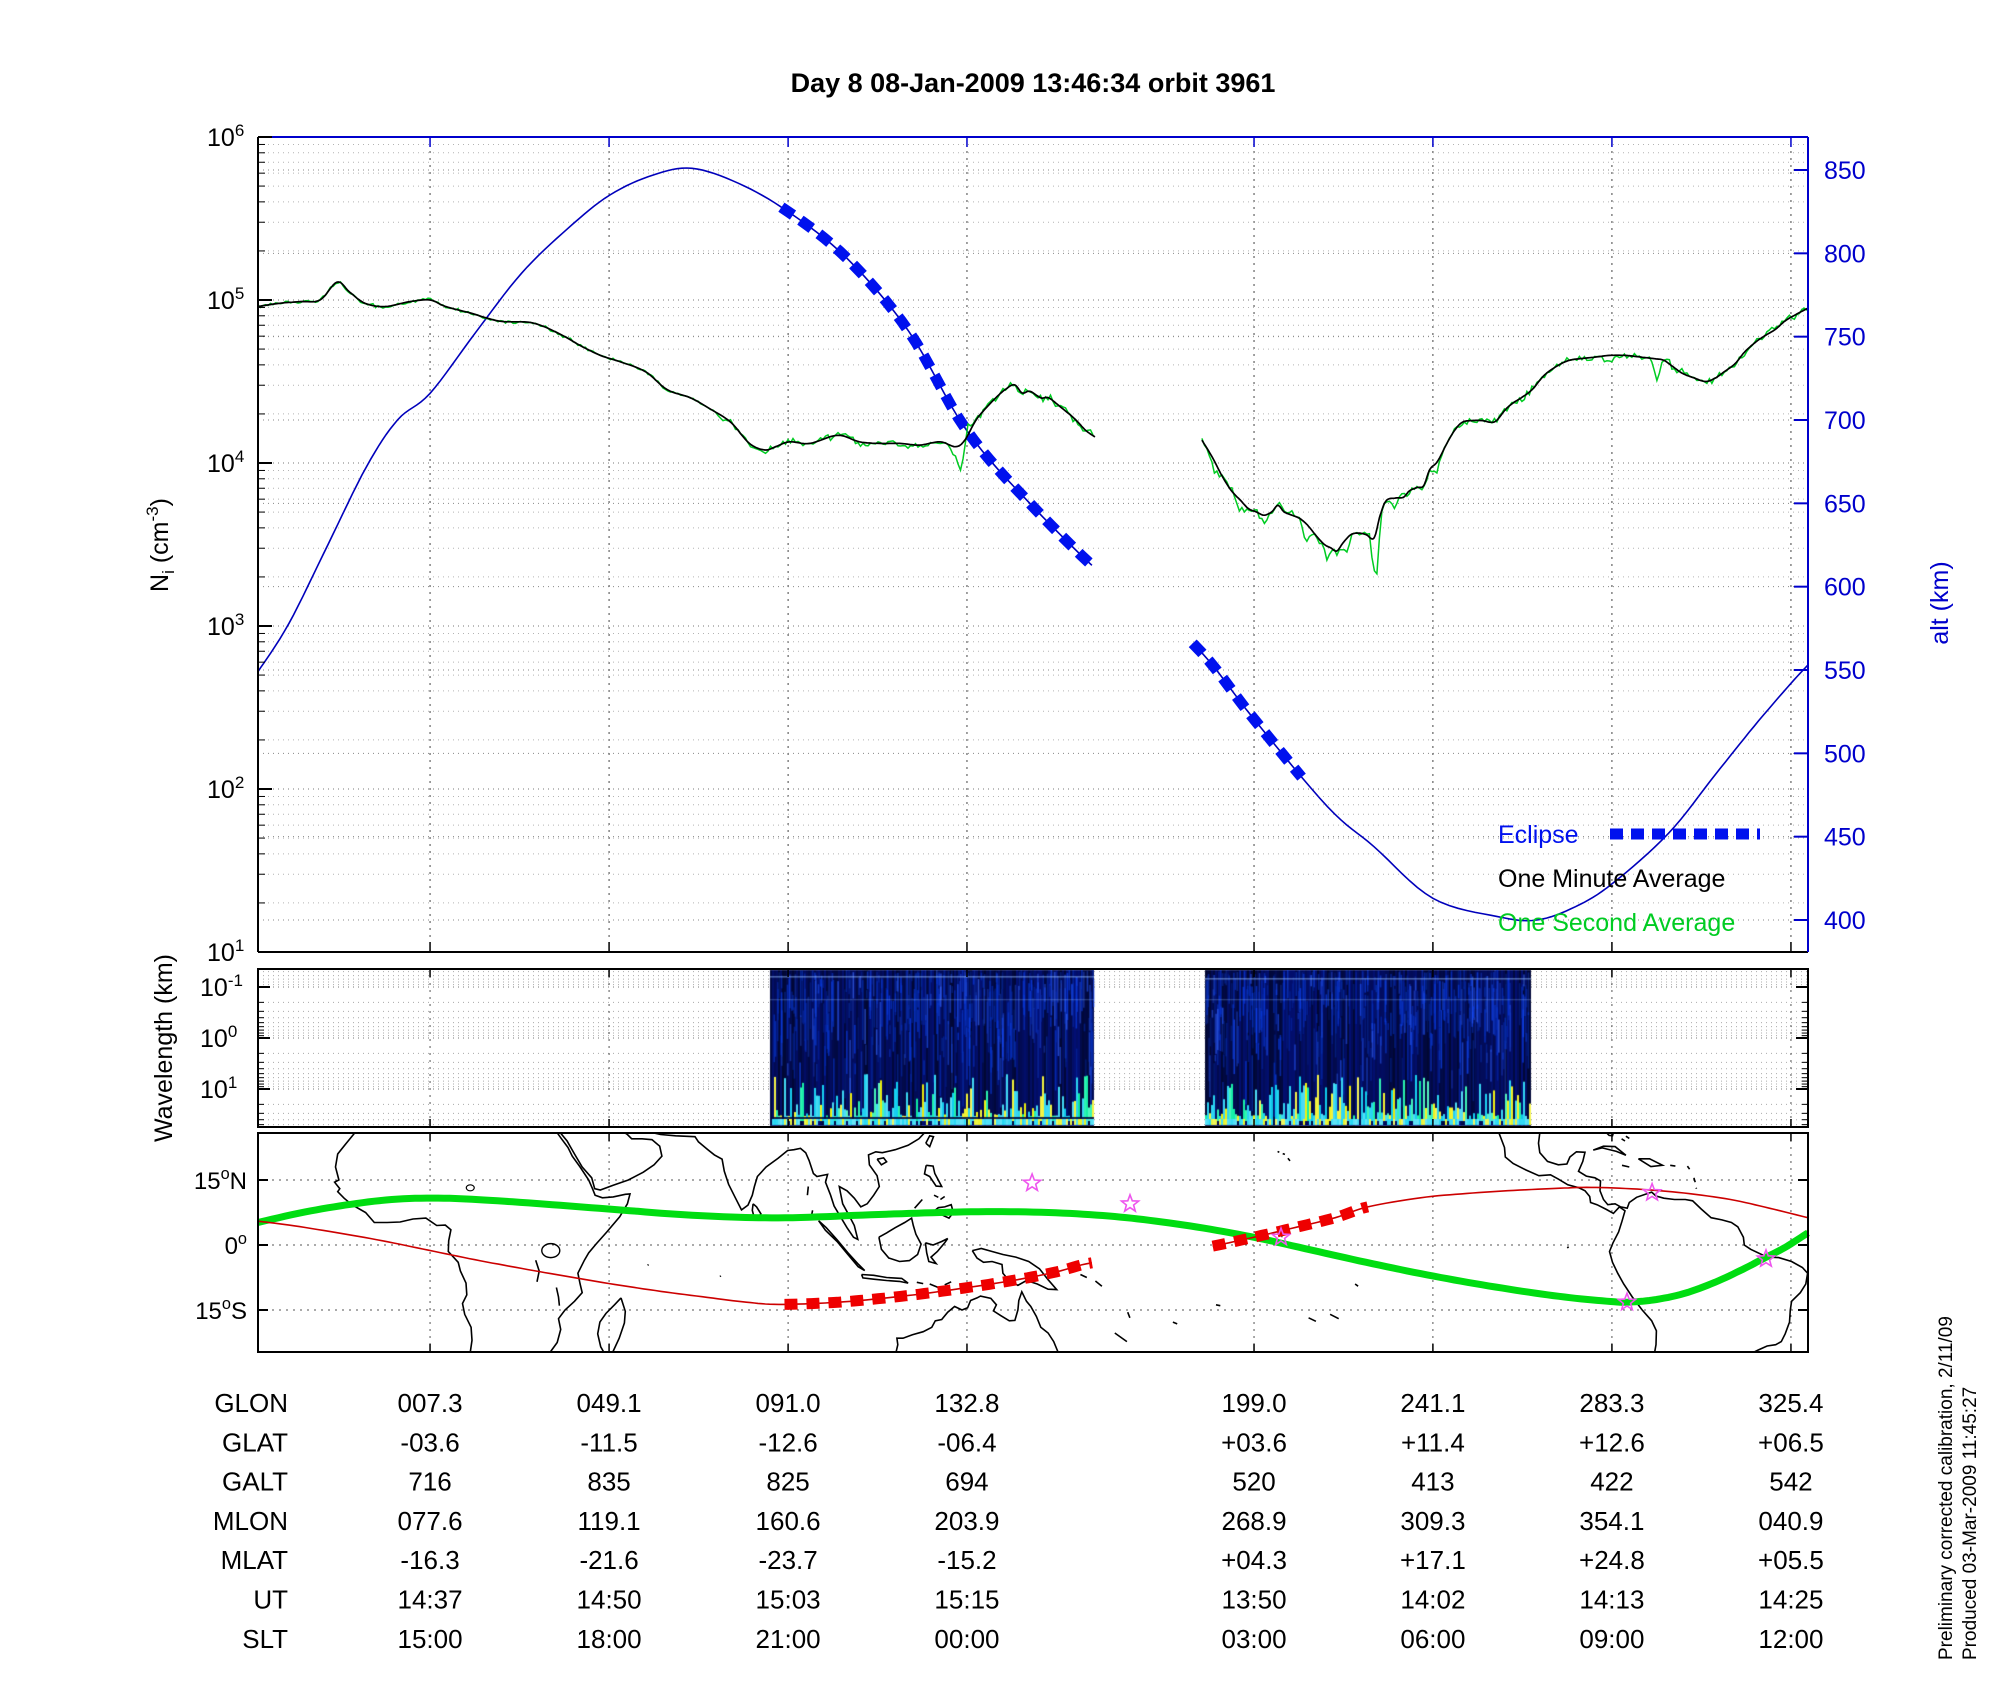  I want to click on map-lat-label: 15oN, so click(220, 1180).